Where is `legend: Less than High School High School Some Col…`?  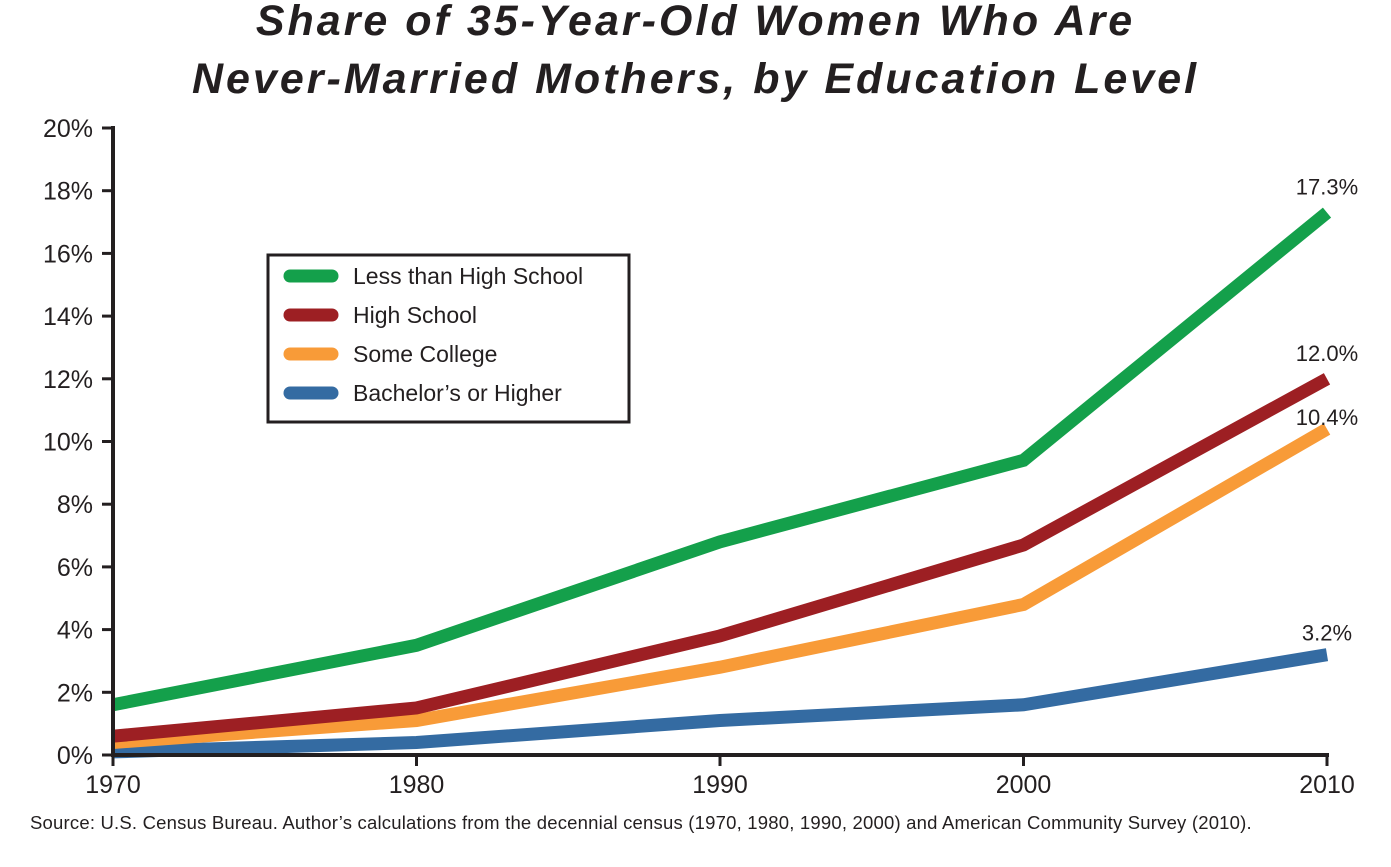 legend: Less than High School High School Some Col… is located at coordinates (448, 338).